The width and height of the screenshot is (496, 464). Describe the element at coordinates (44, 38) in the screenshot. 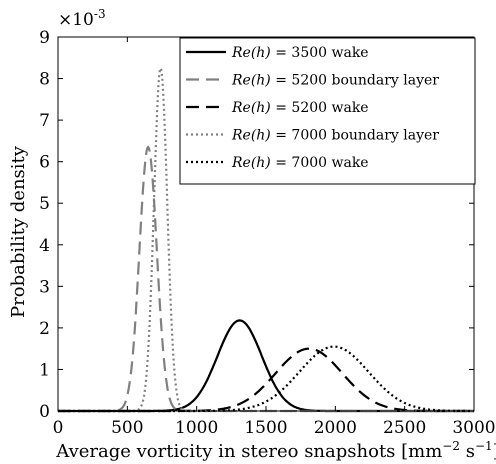

I see `y-tick-label: 9` at that location.